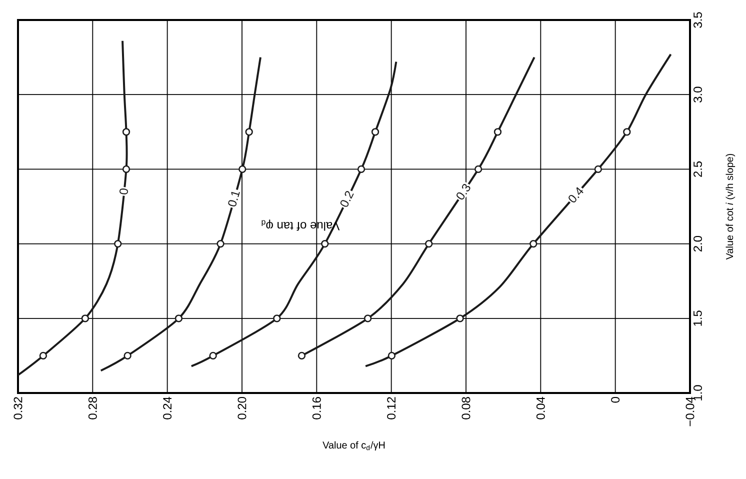 The image size is (746, 479). Describe the element at coordinates (463, 192) in the screenshot. I see `text: 0.3` at that location.